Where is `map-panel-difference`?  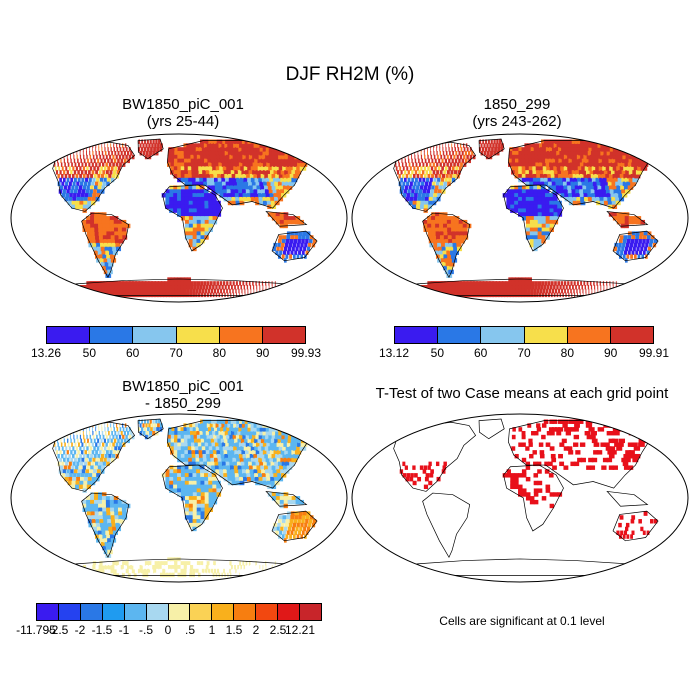
map-panel-difference is located at coordinates (179, 498).